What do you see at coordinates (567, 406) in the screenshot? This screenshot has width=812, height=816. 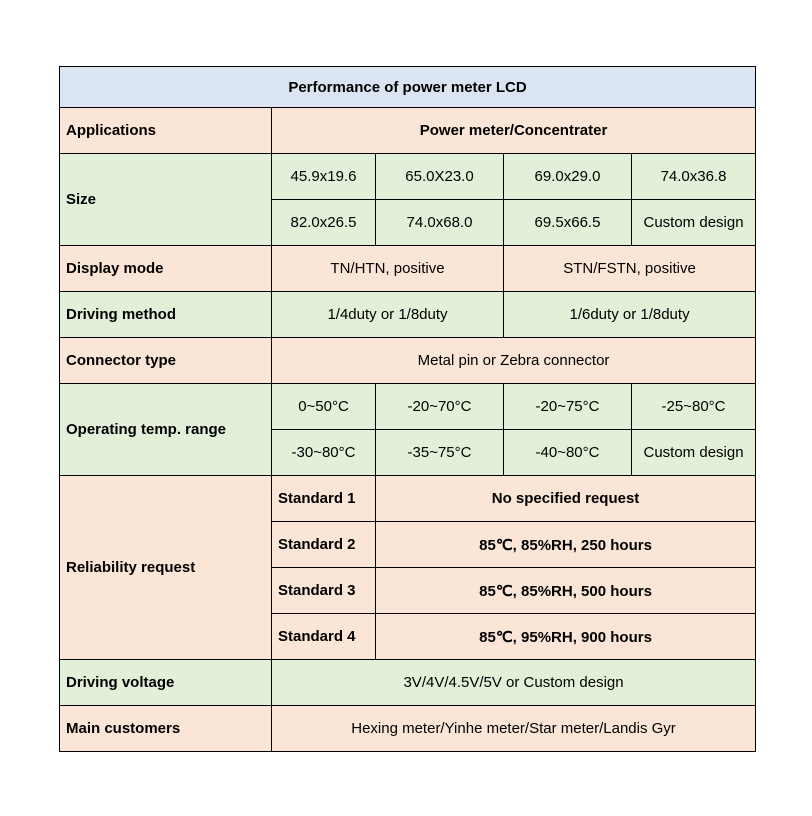 I see `temp-cell-r1c3: -20~75°C` at bounding box center [567, 406].